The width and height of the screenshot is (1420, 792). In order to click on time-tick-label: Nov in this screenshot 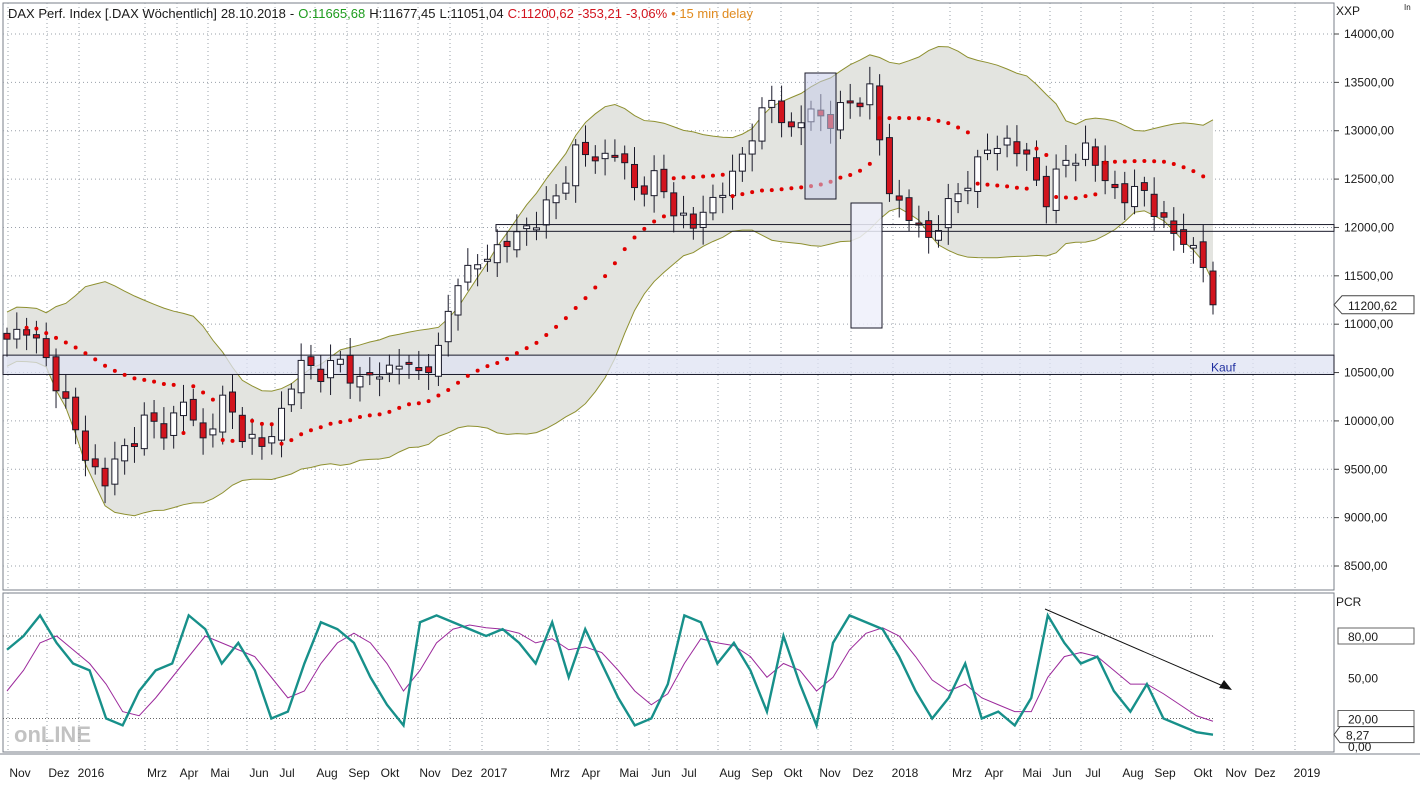, I will do `click(429, 773)`.